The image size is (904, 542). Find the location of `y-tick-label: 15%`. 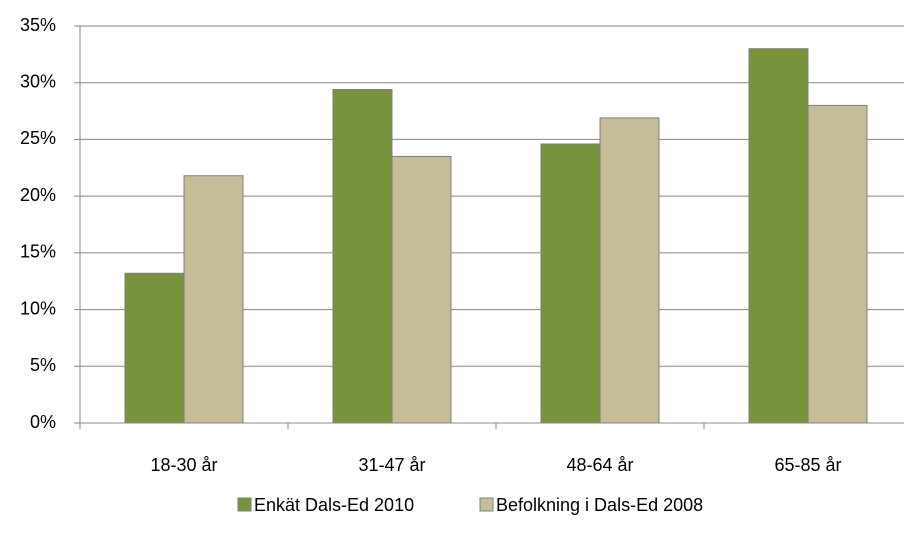

y-tick-label: 15% is located at coordinates (38, 252).